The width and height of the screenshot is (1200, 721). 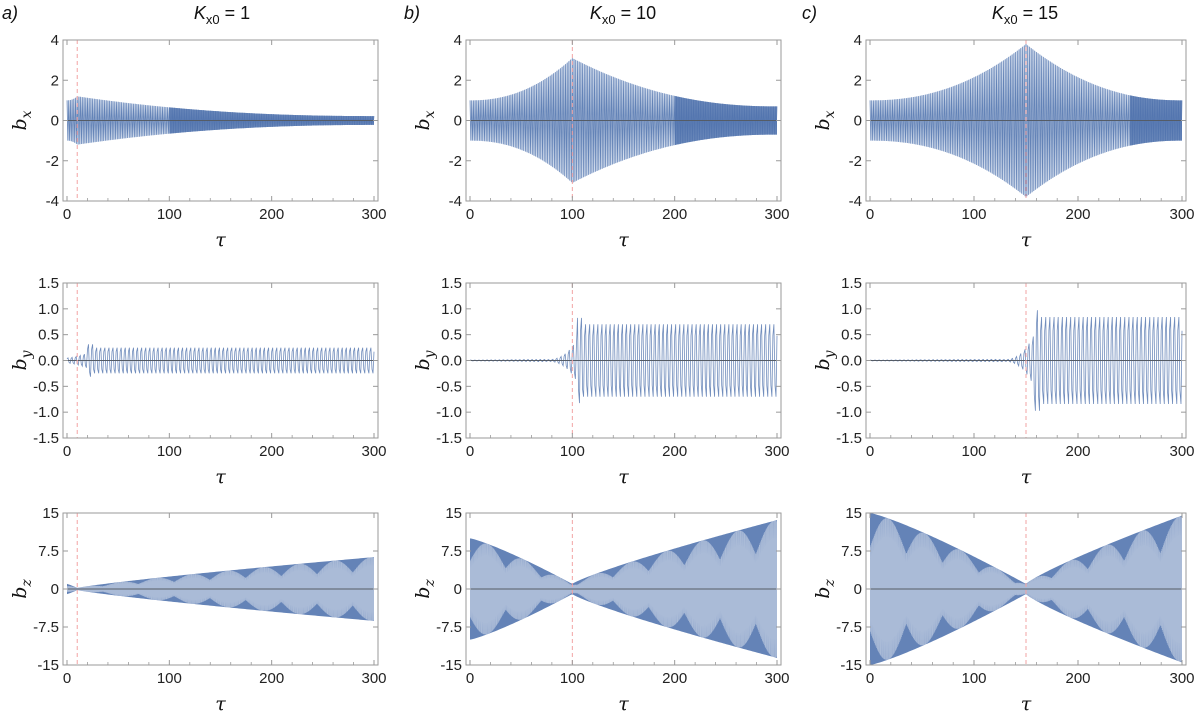 What do you see at coordinates (1003, 141) in the screenshot?
I see `panel-c-bx: -4 -2 0 2 4 0 100 200 300 τ bx` at bounding box center [1003, 141].